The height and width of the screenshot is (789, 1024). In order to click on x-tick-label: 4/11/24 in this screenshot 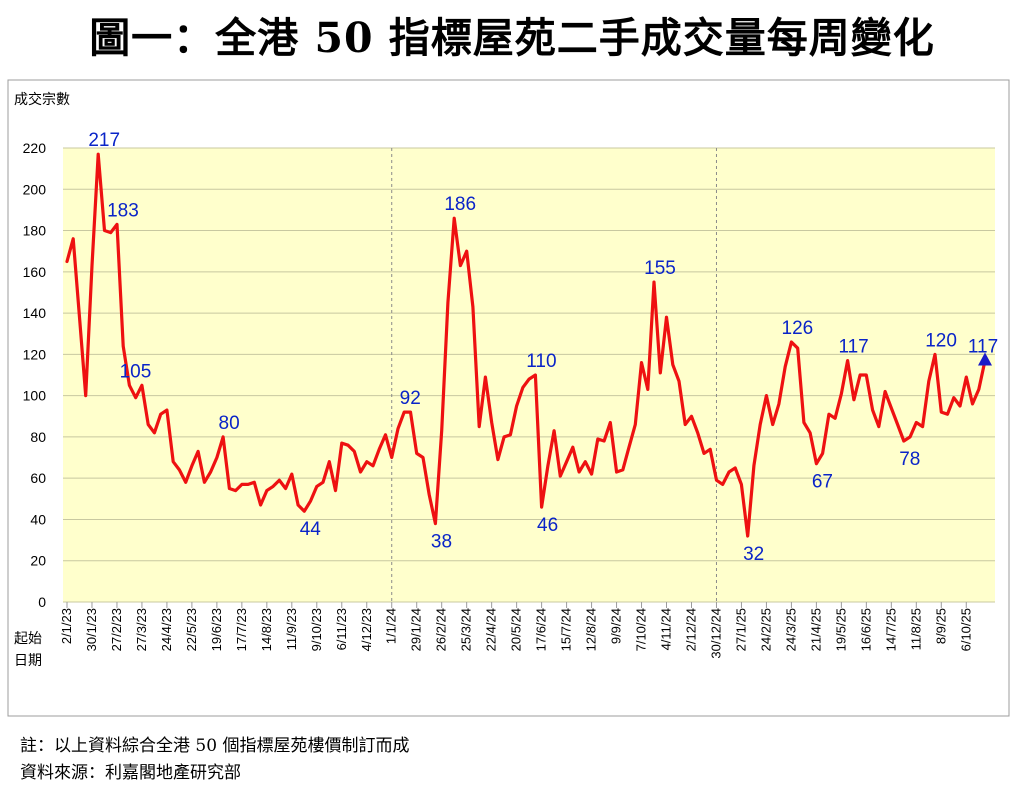, I will do `click(666, 629)`.